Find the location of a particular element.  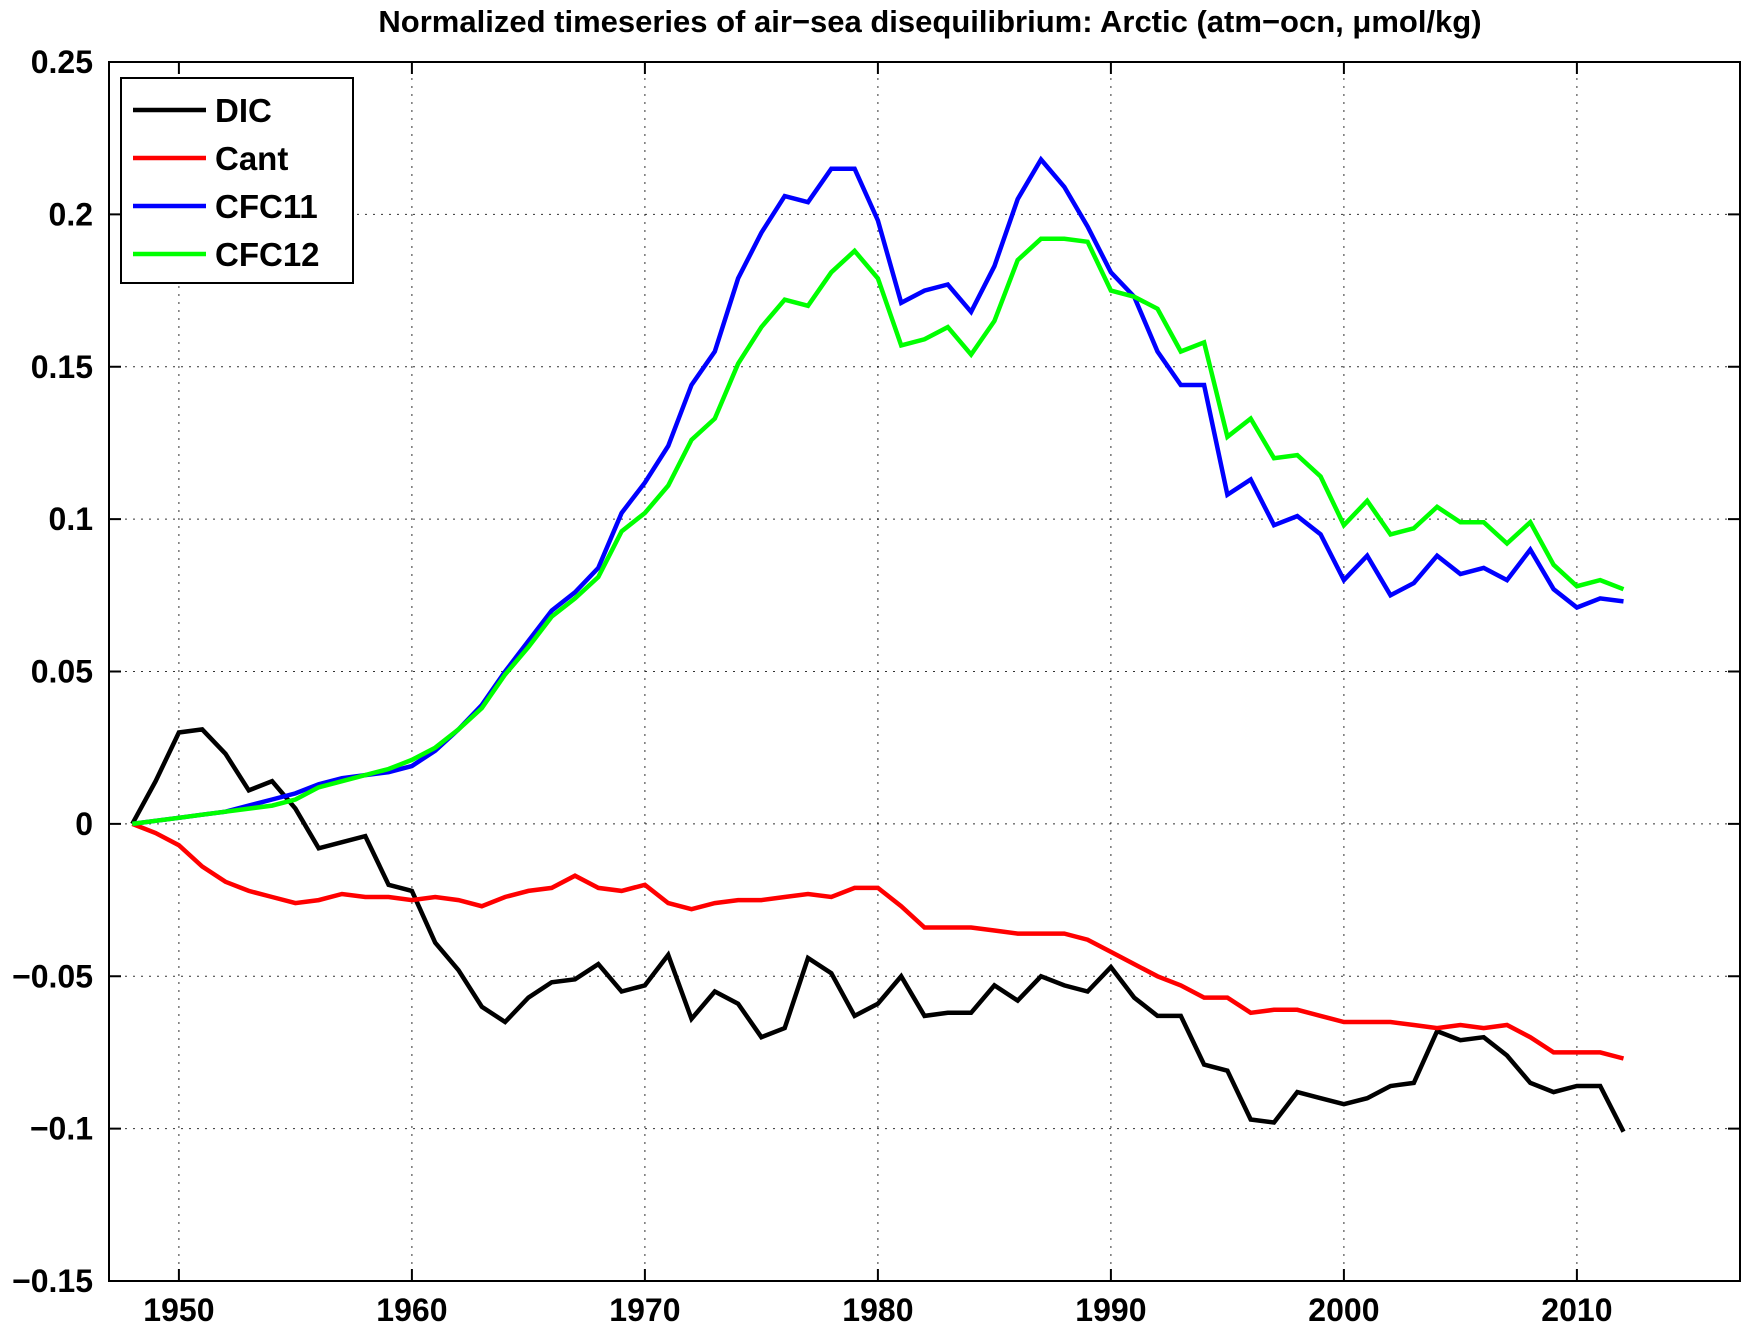

x-tick-label: 1950 is located at coordinates (178, 1310).